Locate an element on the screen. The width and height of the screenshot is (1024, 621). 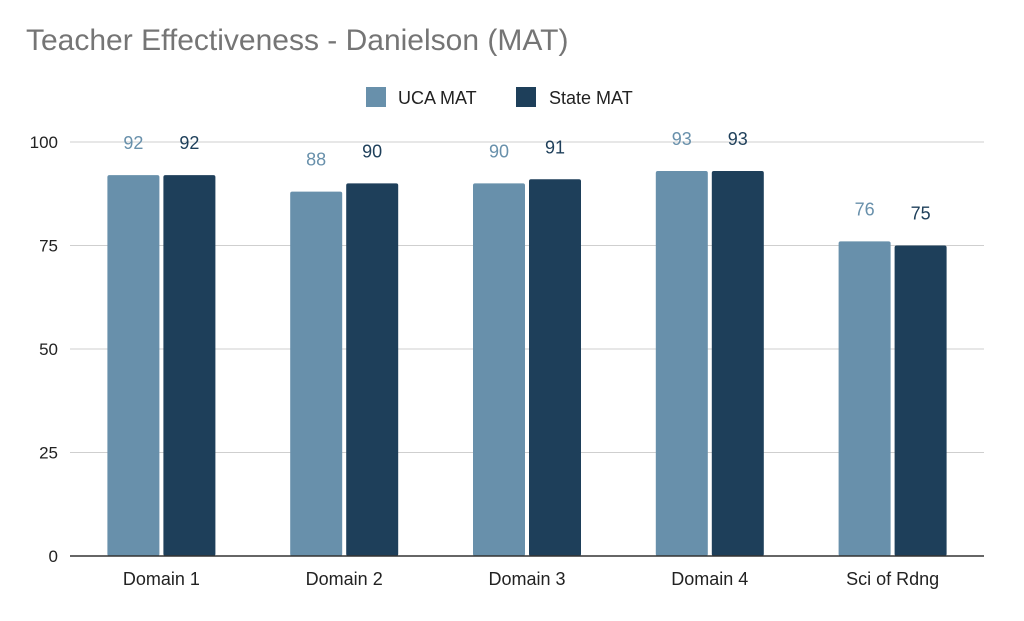
legend-label: State MAT is located at coordinates (591, 98).